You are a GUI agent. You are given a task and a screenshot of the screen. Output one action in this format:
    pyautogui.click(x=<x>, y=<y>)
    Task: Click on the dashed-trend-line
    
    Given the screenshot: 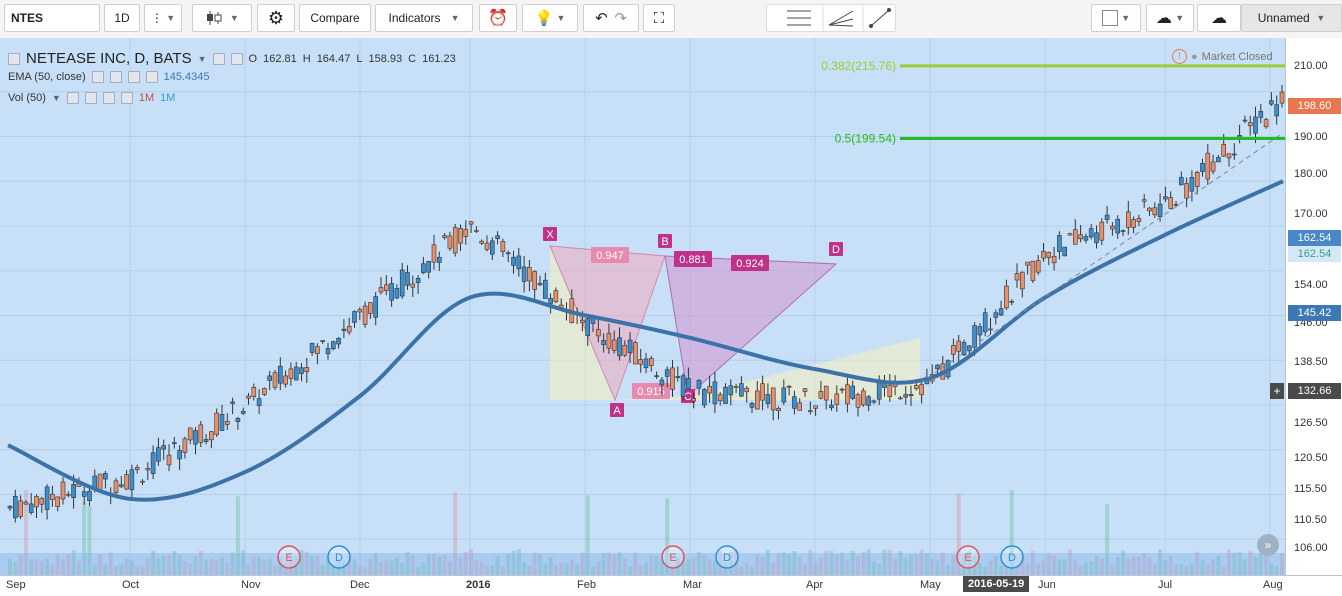 What is the action you would take?
    pyautogui.click(x=1101, y=258)
    